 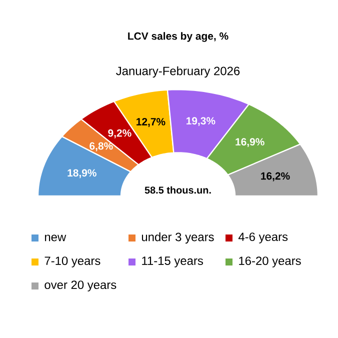 What do you see at coordinates (120, 133) in the screenshot?
I see `data-label: 9,2%` at bounding box center [120, 133].